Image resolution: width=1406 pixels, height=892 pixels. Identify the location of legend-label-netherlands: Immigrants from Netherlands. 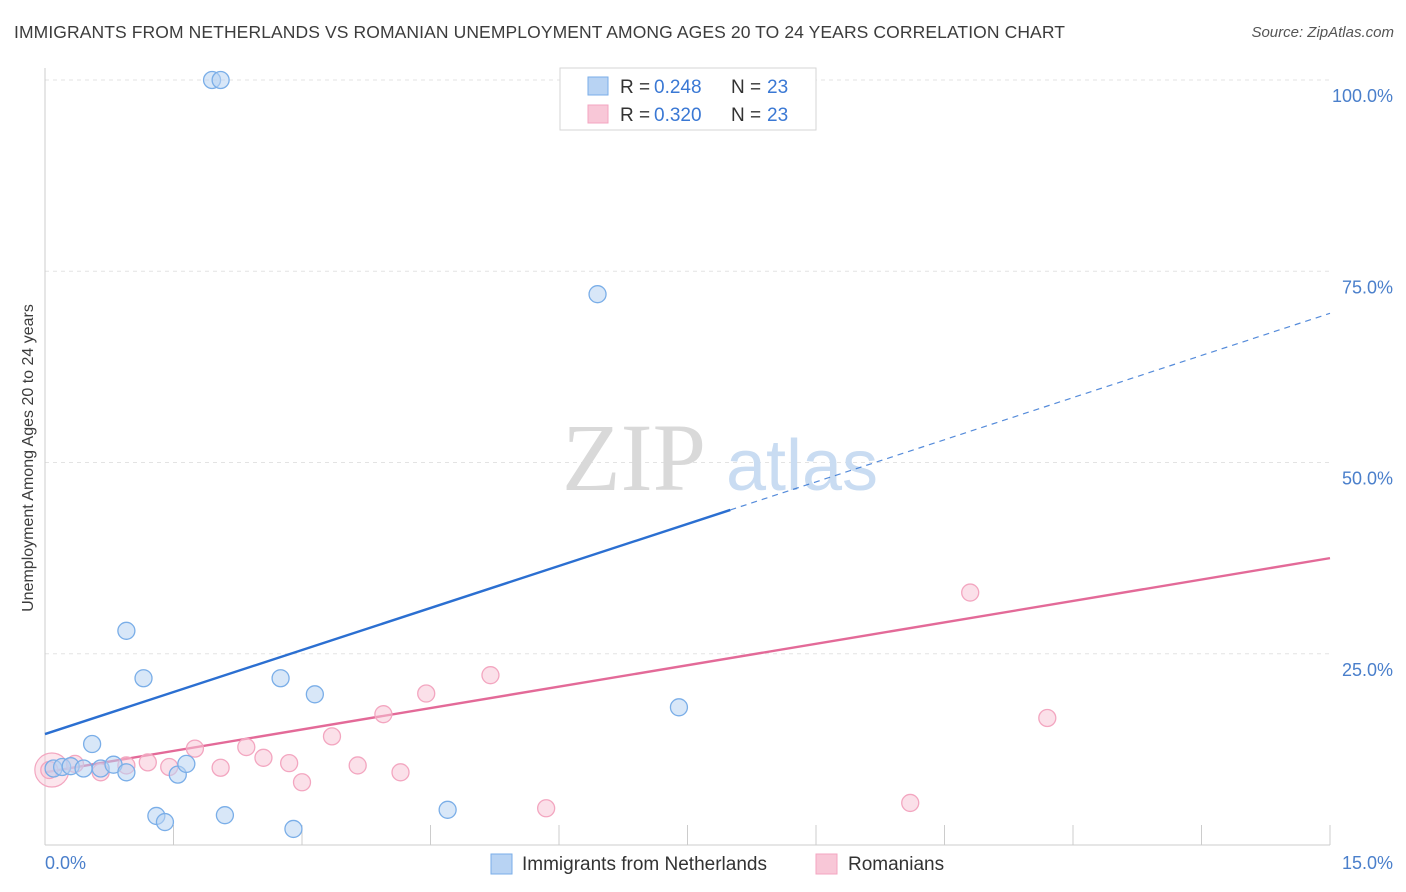
(644, 864).